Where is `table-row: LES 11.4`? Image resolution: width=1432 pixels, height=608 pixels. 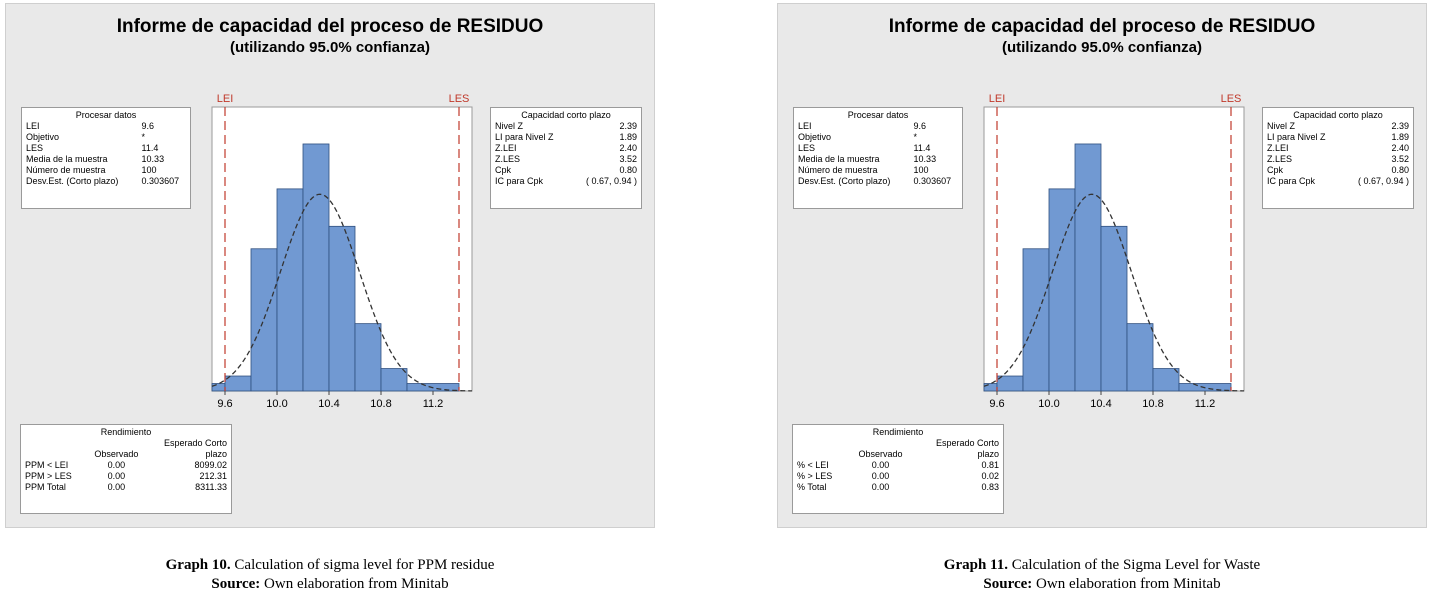 table-row: LES 11.4 is located at coordinates (878, 148).